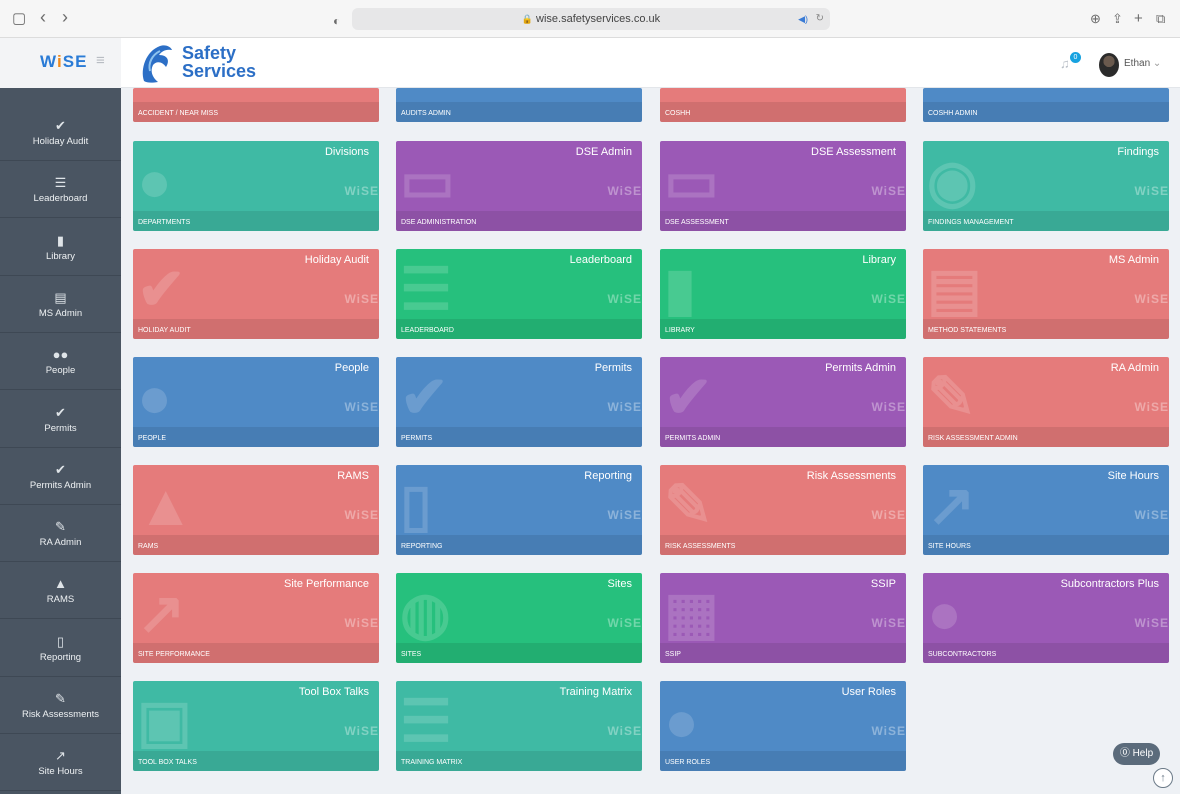 Image resolution: width=1180 pixels, height=794 pixels. Describe the element at coordinates (60, 648) in the screenshot. I see `sidebar-item-reporting: ▯ Reporting` at that location.